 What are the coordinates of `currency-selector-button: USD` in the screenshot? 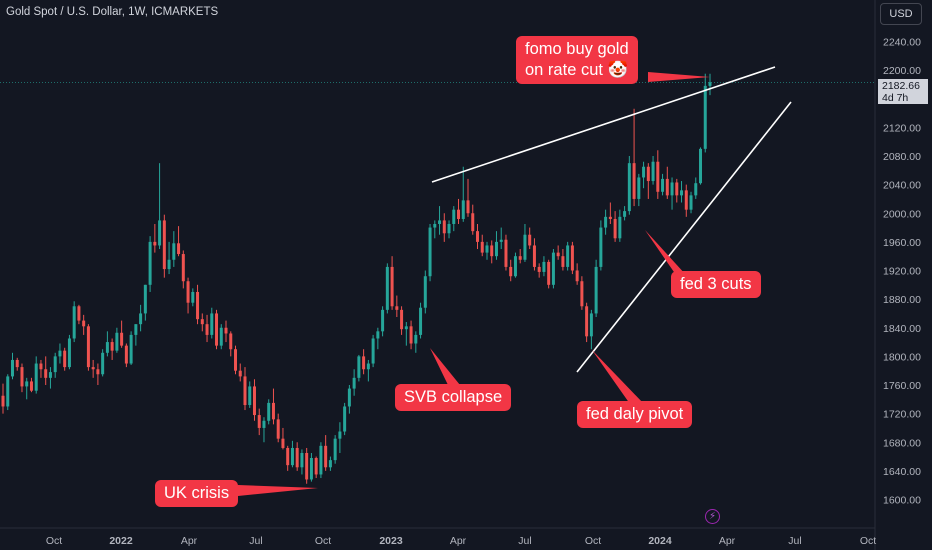 It's located at (901, 14).